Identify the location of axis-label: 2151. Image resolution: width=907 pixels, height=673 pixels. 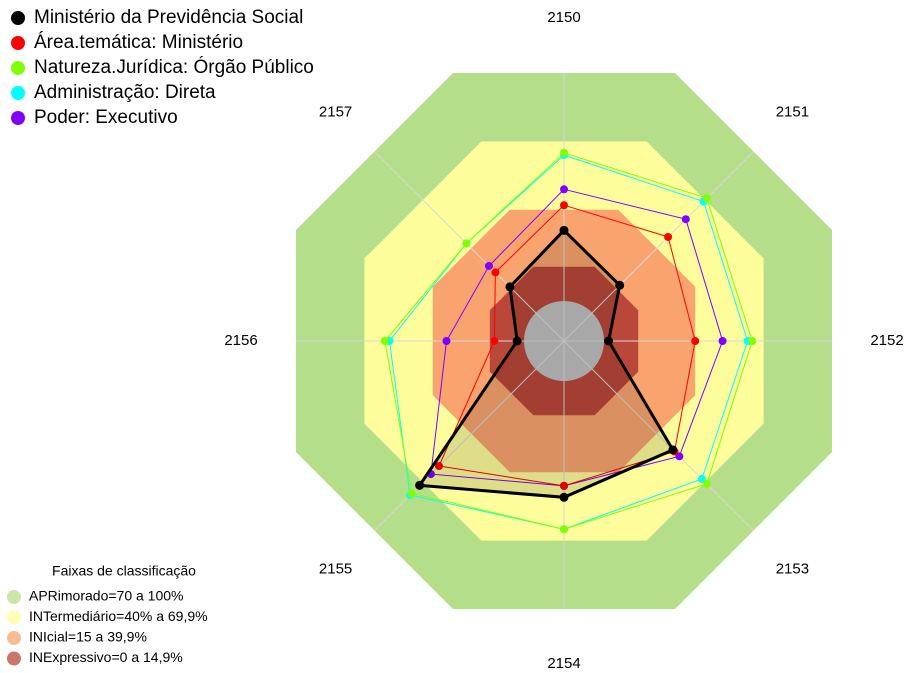
(792, 112).